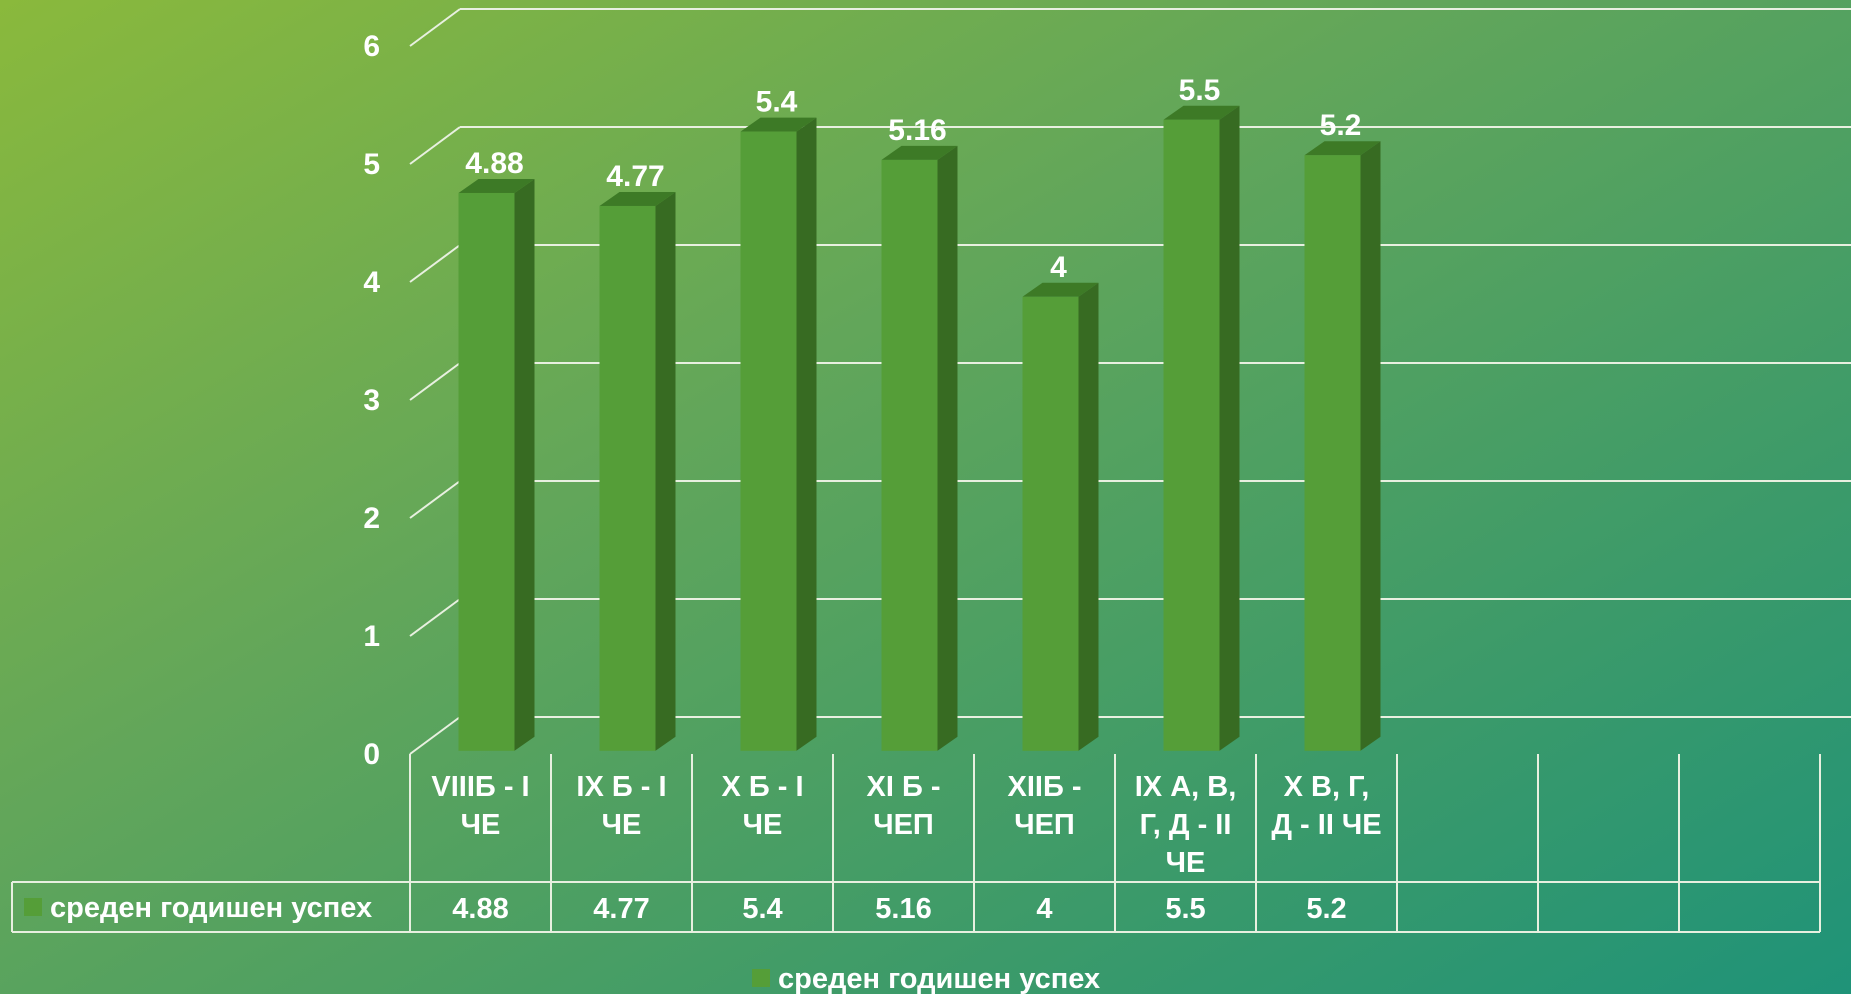  What do you see at coordinates (494, 163) in the screenshot?
I see `data-label: 4.88` at bounding box center [494, 163].